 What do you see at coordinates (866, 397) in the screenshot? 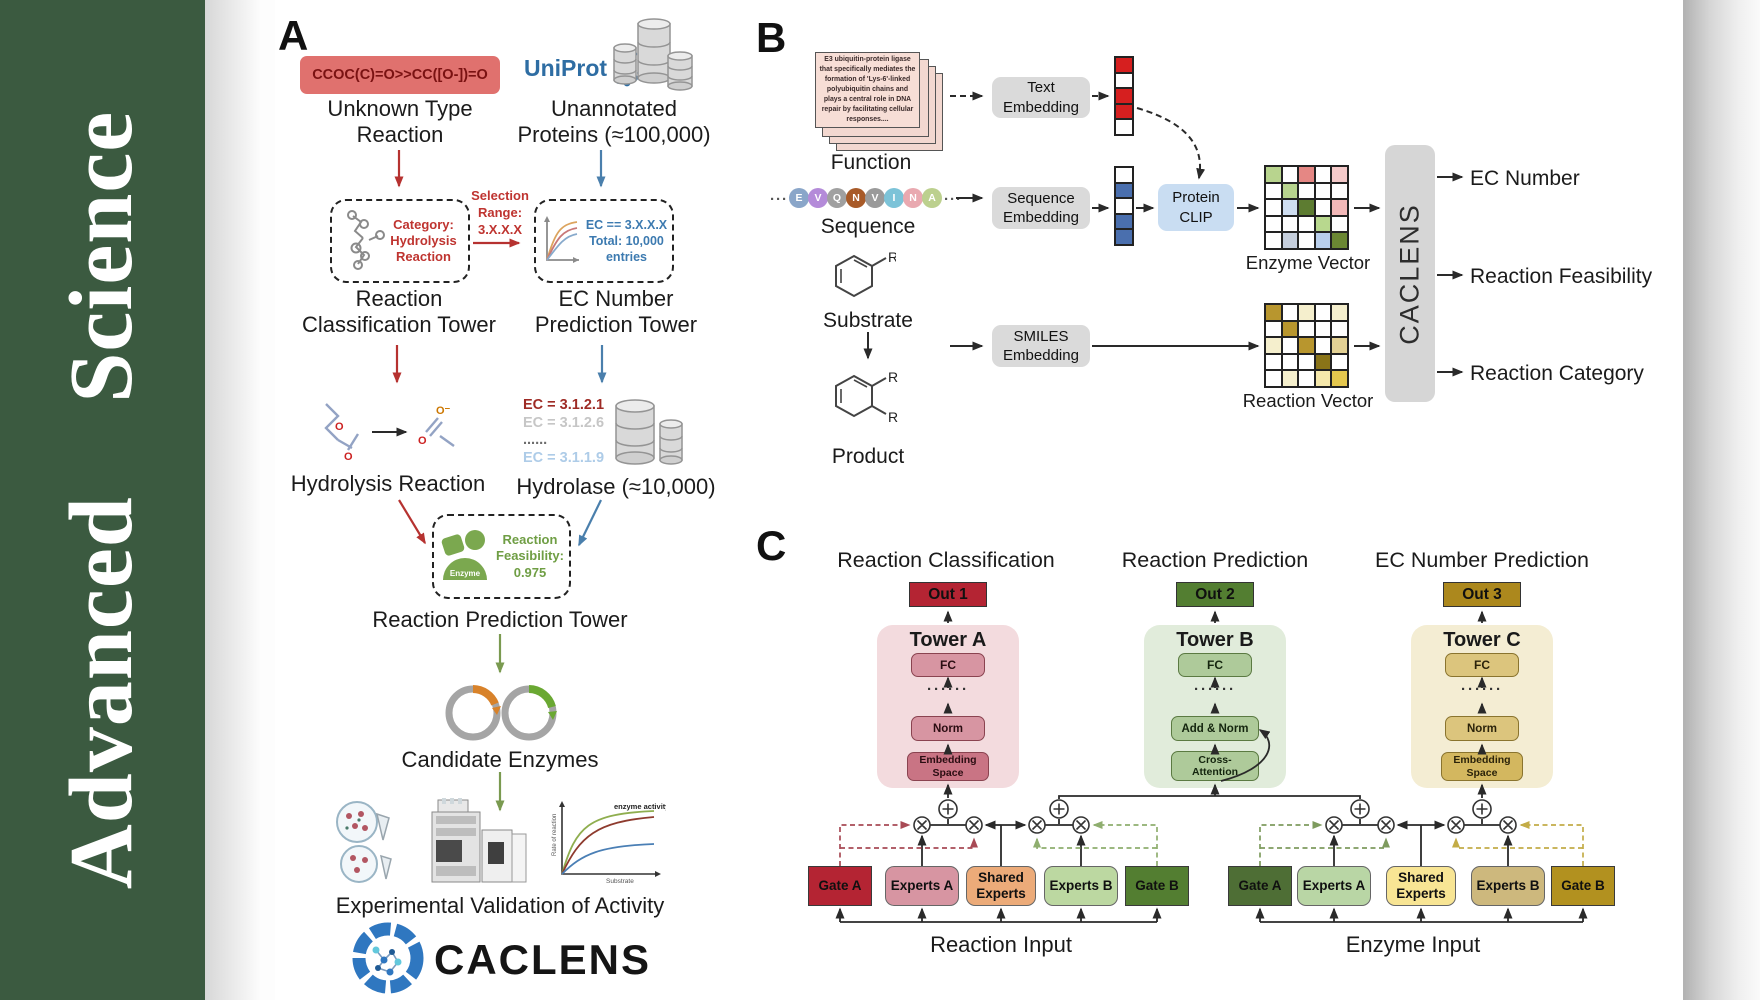
I see `product-molecule-icon: R R` at bounding box center [866, 397].